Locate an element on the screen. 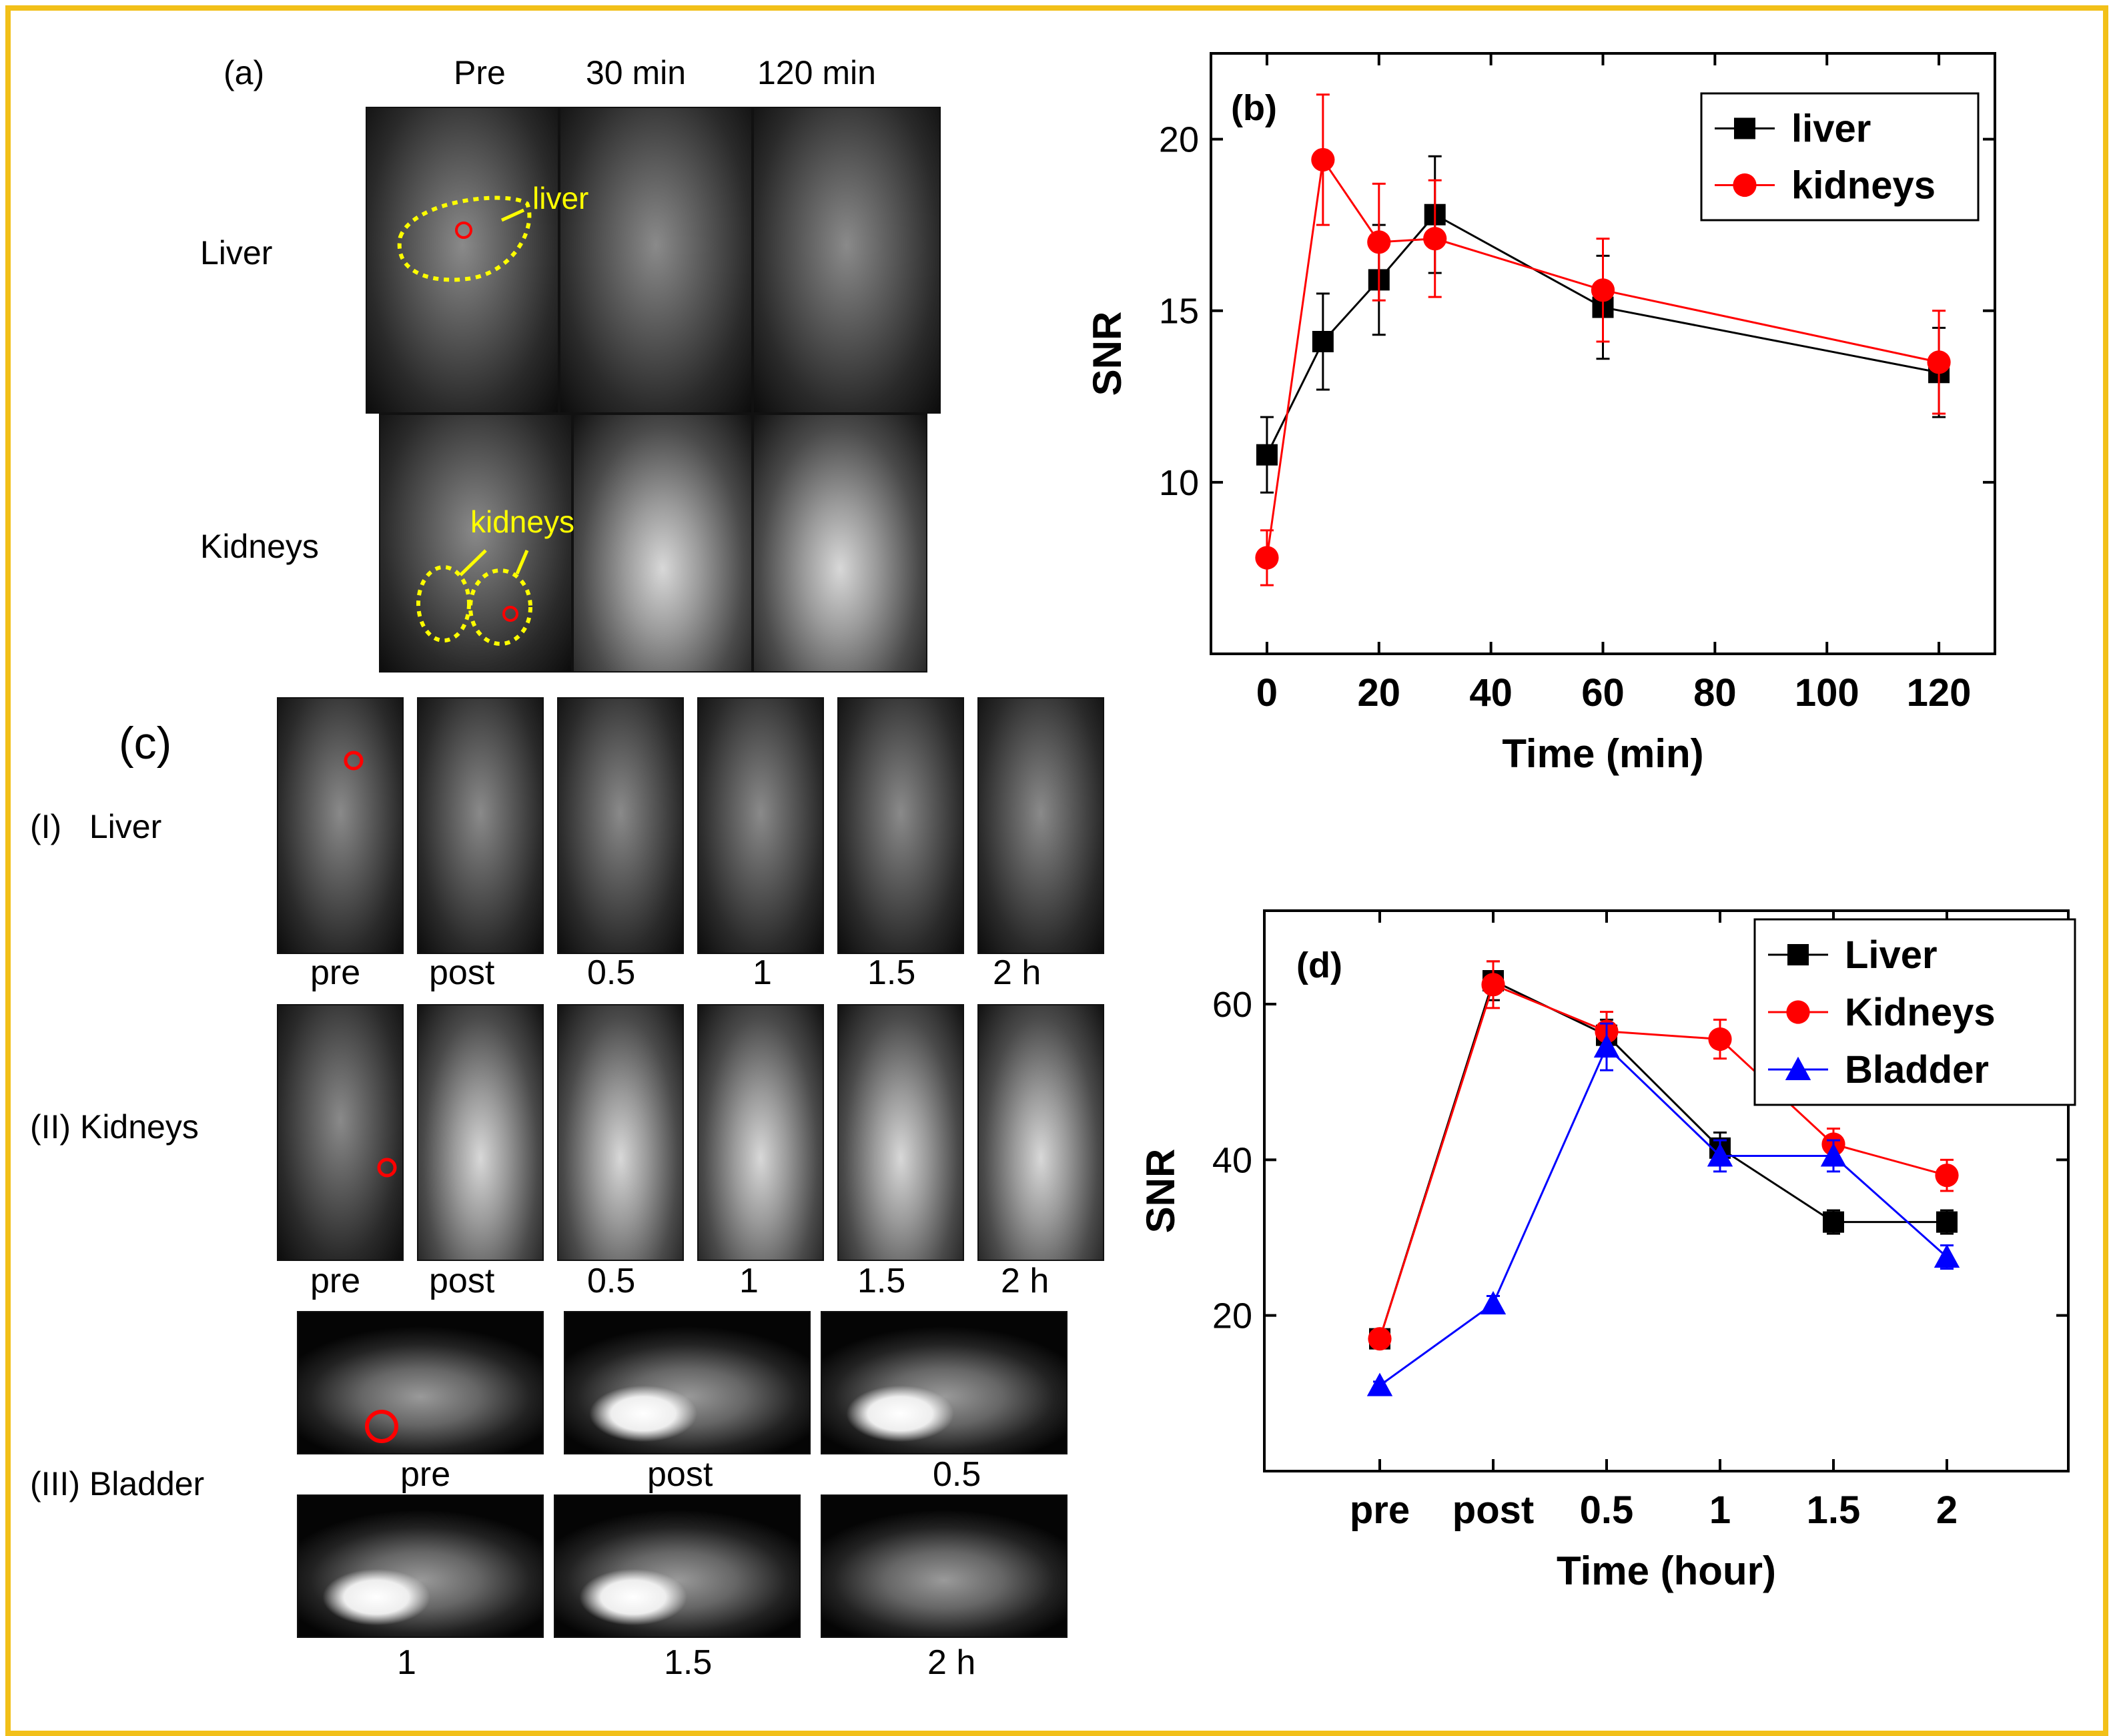  mri-liver-30min is located at coordinates (656, 260).